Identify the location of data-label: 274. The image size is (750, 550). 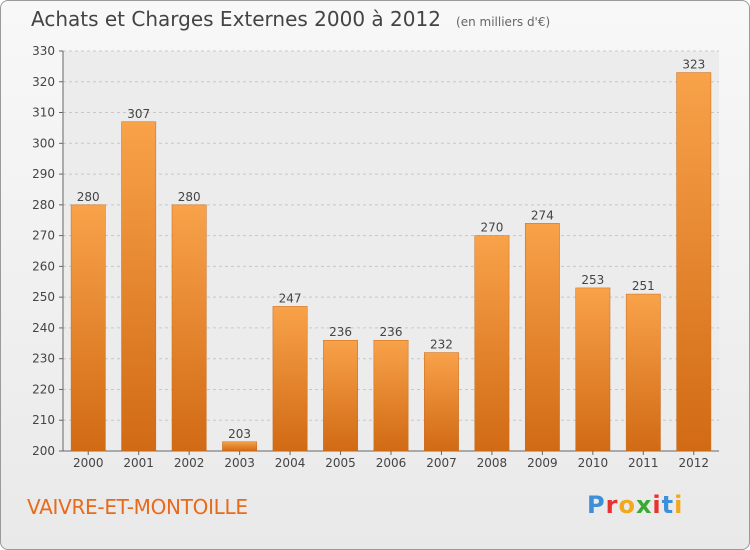
(542, 215).